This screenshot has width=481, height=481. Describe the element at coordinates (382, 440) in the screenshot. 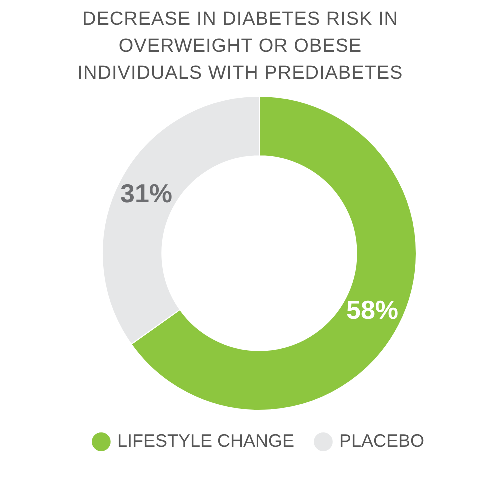

I see `legend-label: PLACEBO` at that location.